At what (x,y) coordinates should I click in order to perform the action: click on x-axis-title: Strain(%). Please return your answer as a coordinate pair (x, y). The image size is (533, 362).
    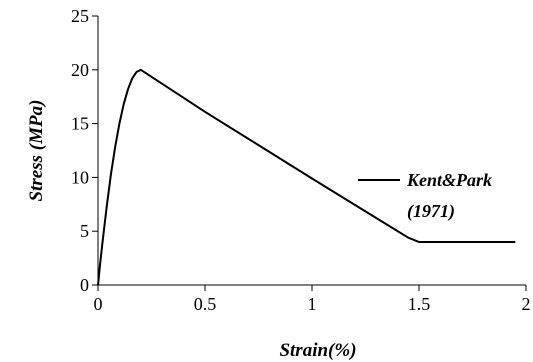
    Looking at the image, I should click on (317, 350).